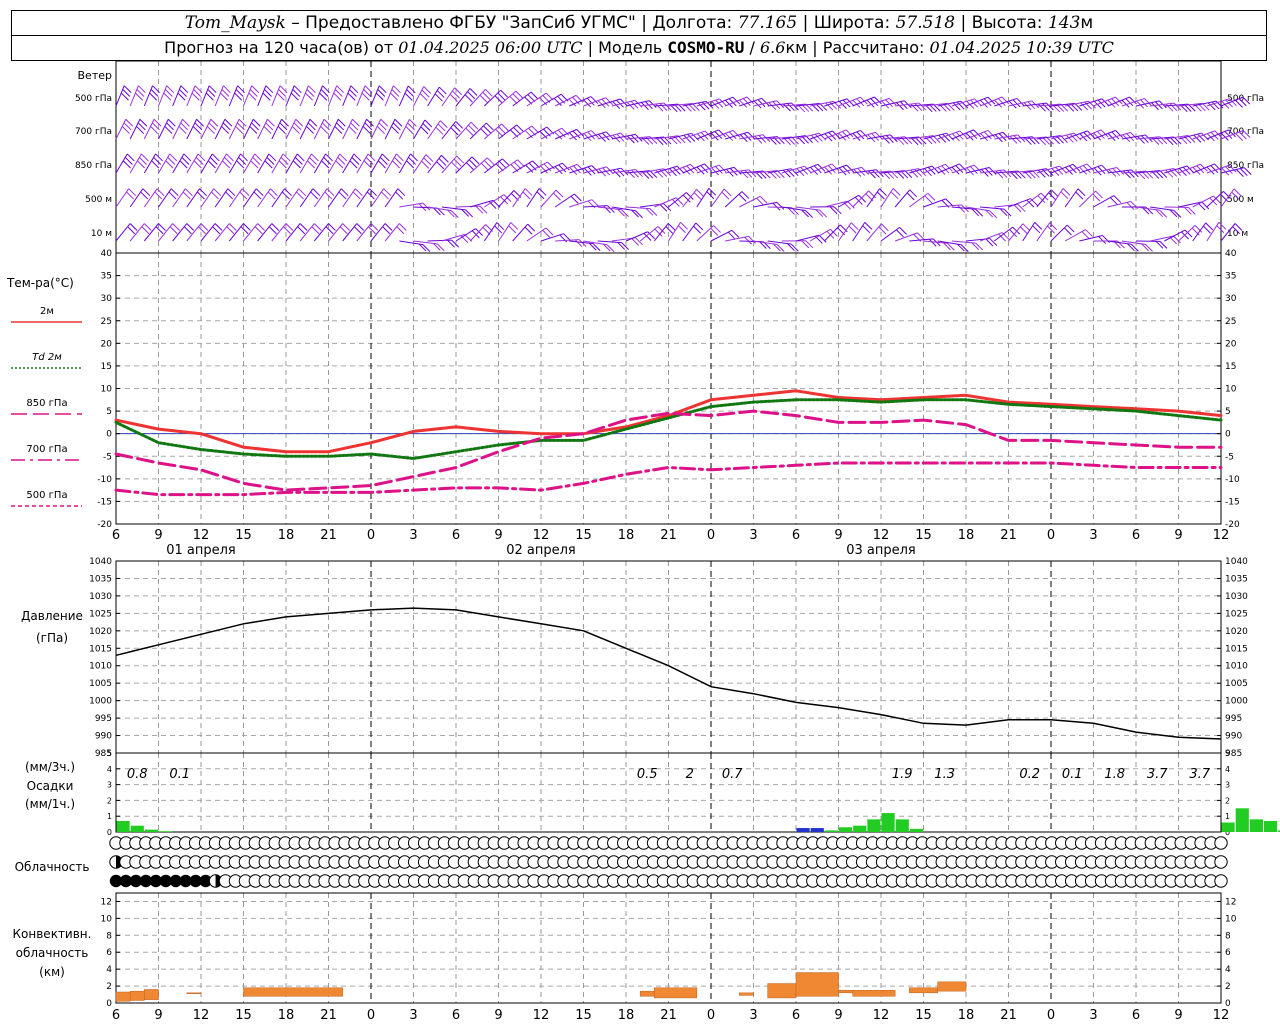  What do you see at coordinates (1114, 774) in the screenshot?
I see `precip-3h-sum: 1.8` at bounding box center [1114, 774].